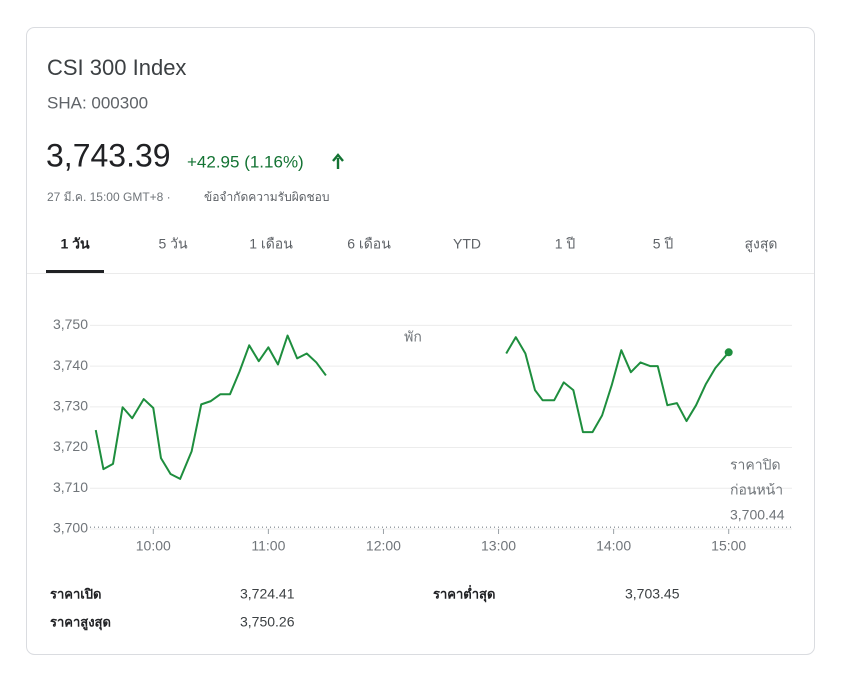 The width and height of the screenshot is (842, 679). I want to click on previous-close-value: 3,700.44, so click(757, 515).